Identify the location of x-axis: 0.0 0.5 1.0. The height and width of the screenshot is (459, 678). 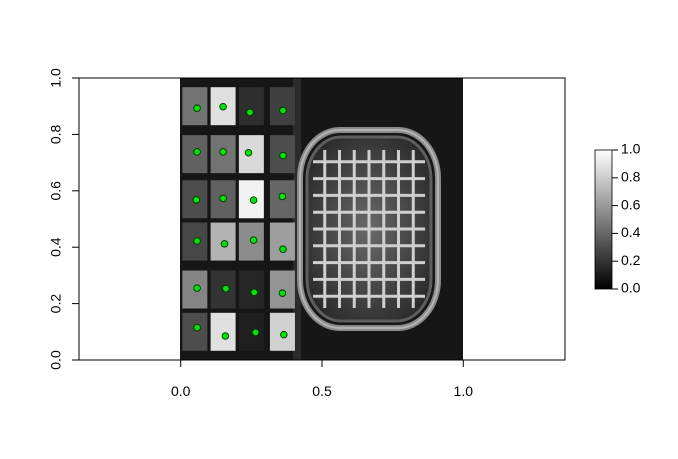
(322, 379).